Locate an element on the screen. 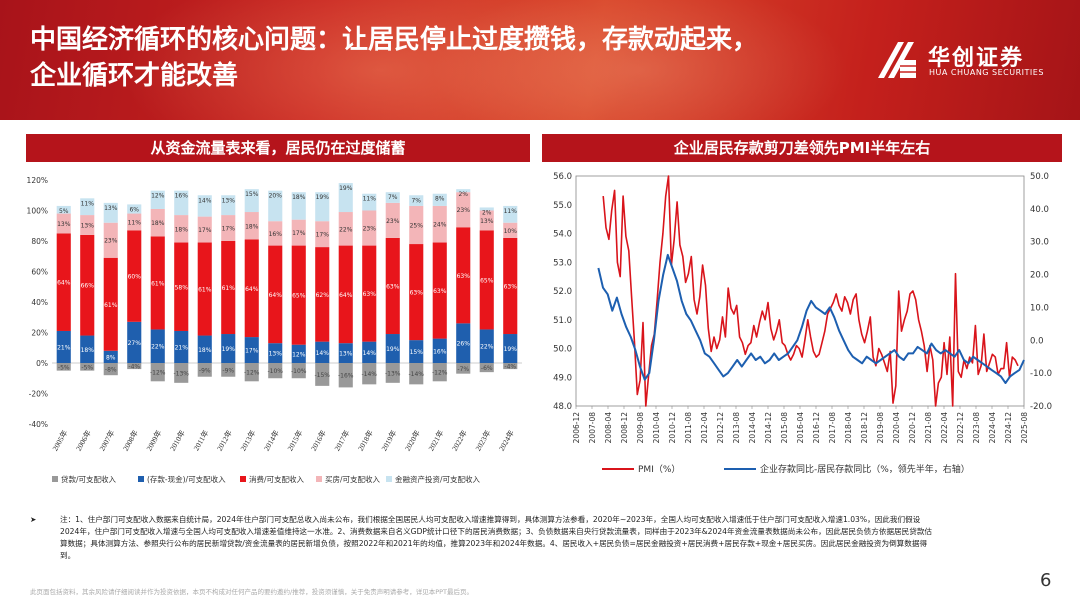 This screenshot has width=1080, height=608. x-tick-label: 2008-12 is located at coordinates (624, 428).